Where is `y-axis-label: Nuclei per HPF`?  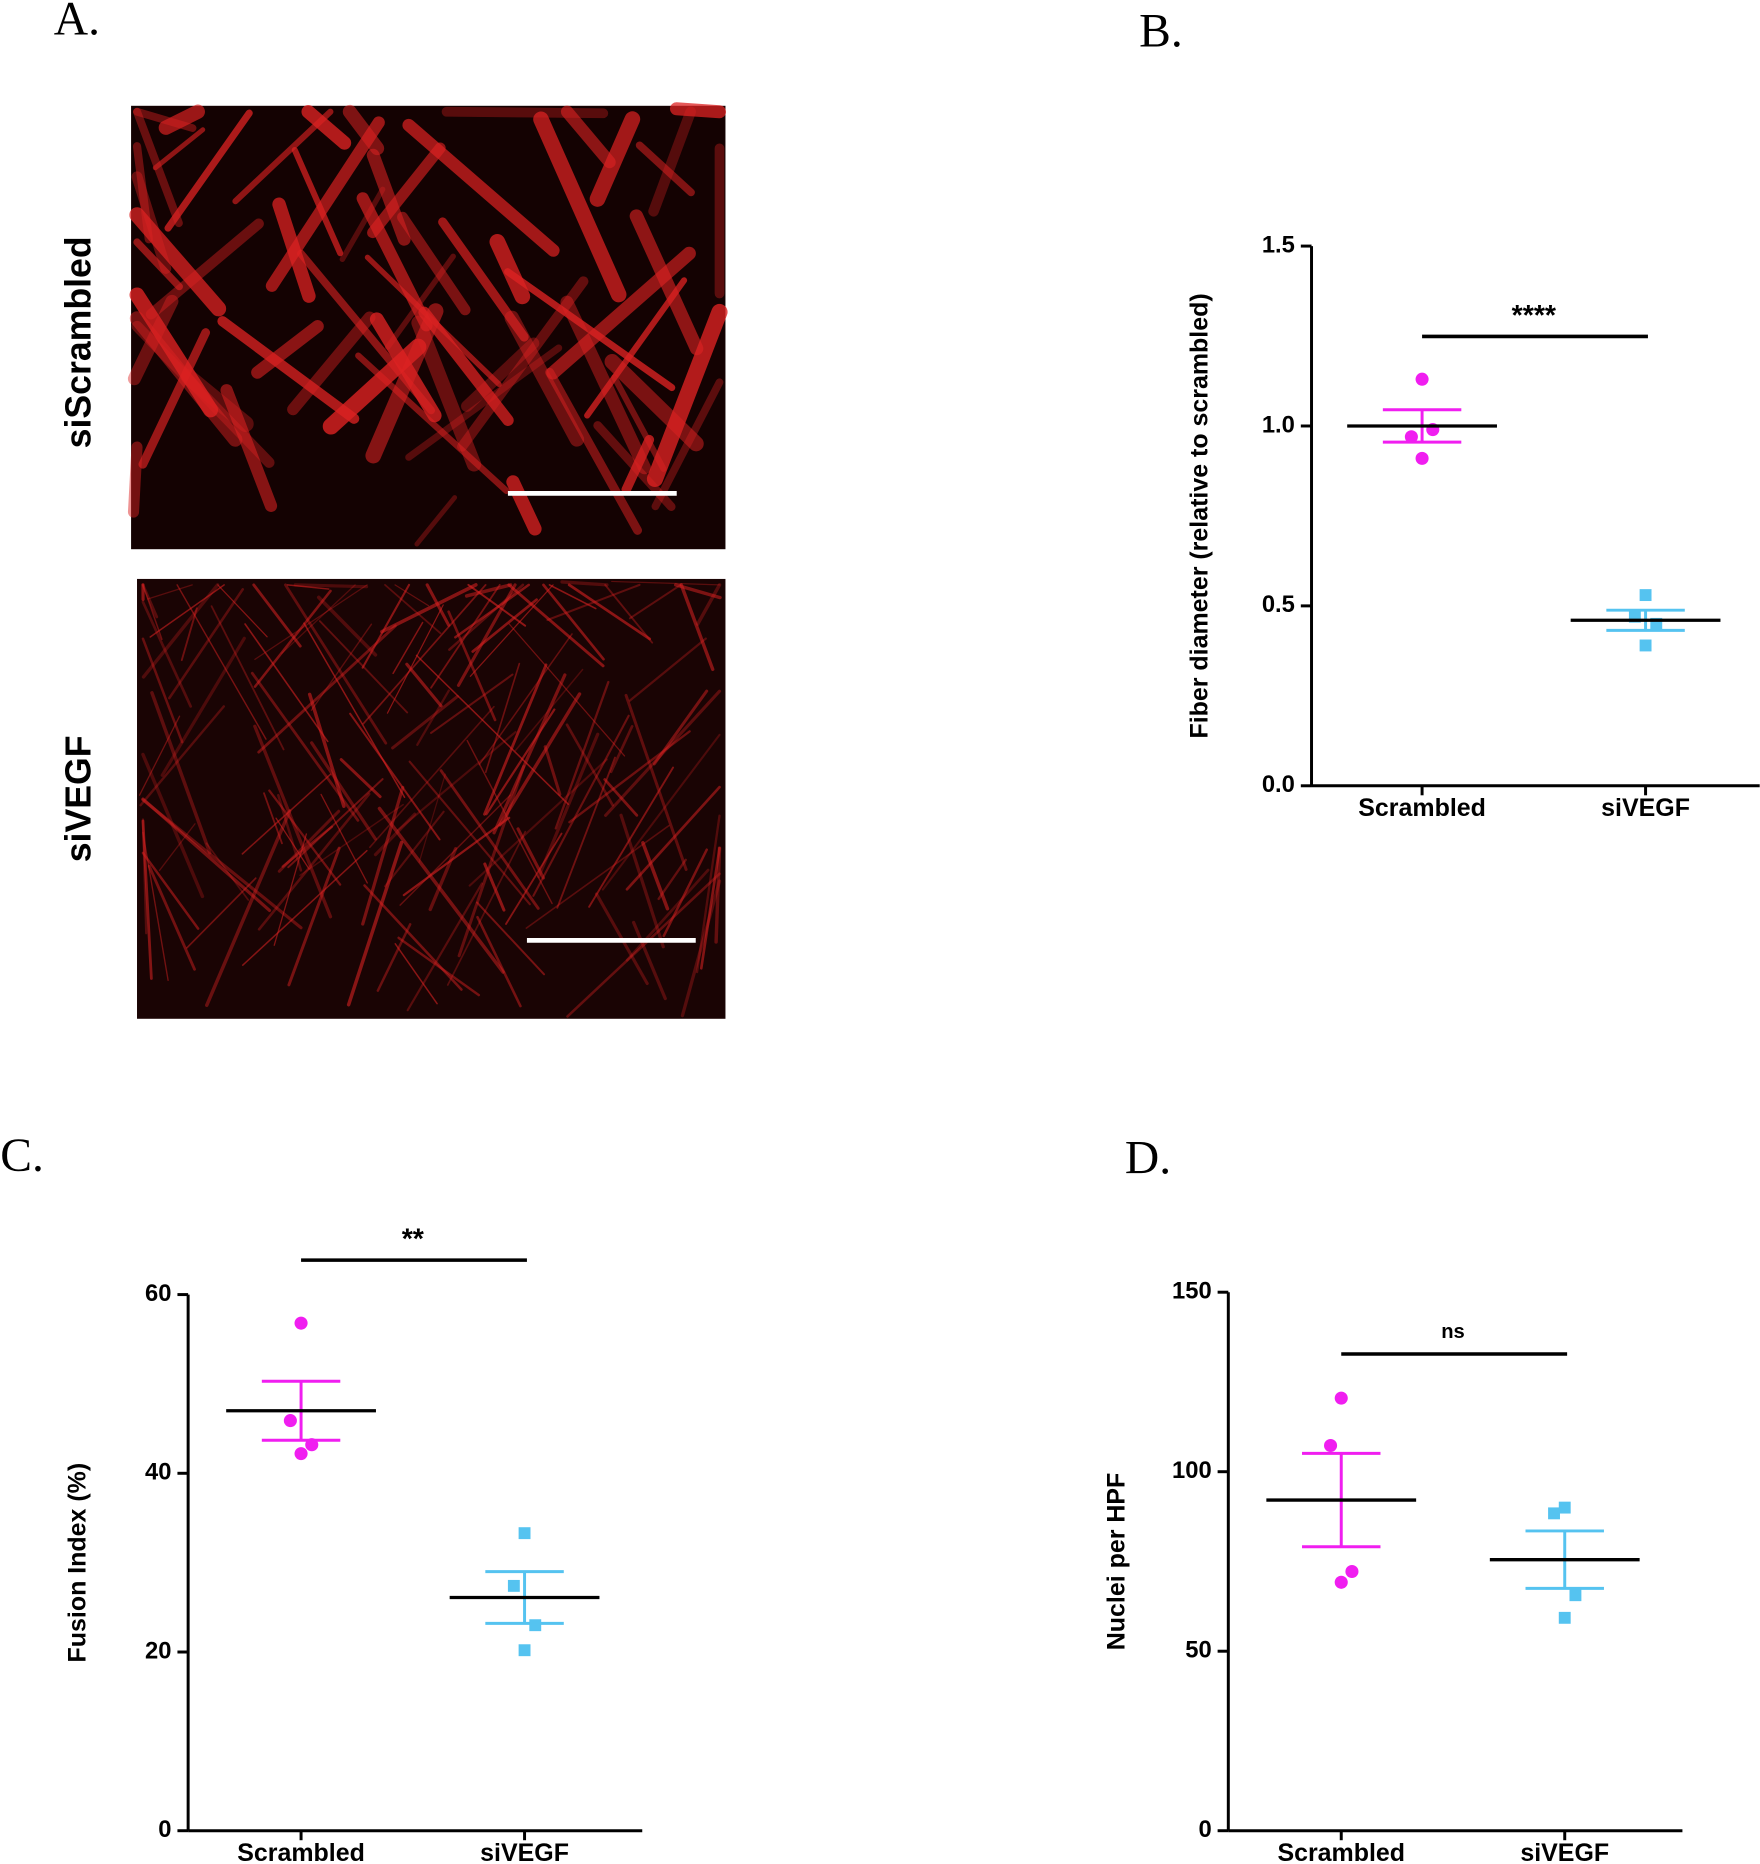 y-axis-label: Nuclei per HPF is located at coordinates (1116, 1562).